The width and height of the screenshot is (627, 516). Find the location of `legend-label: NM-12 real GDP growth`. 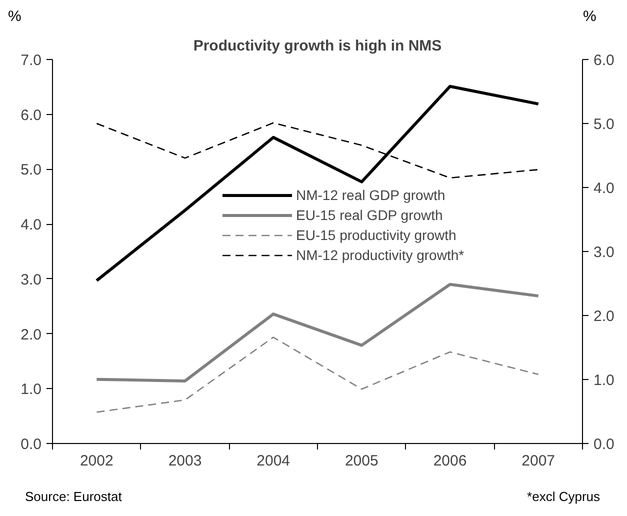

legend-label: NM-12 real GDP growth is located at coordinates (371, 195).